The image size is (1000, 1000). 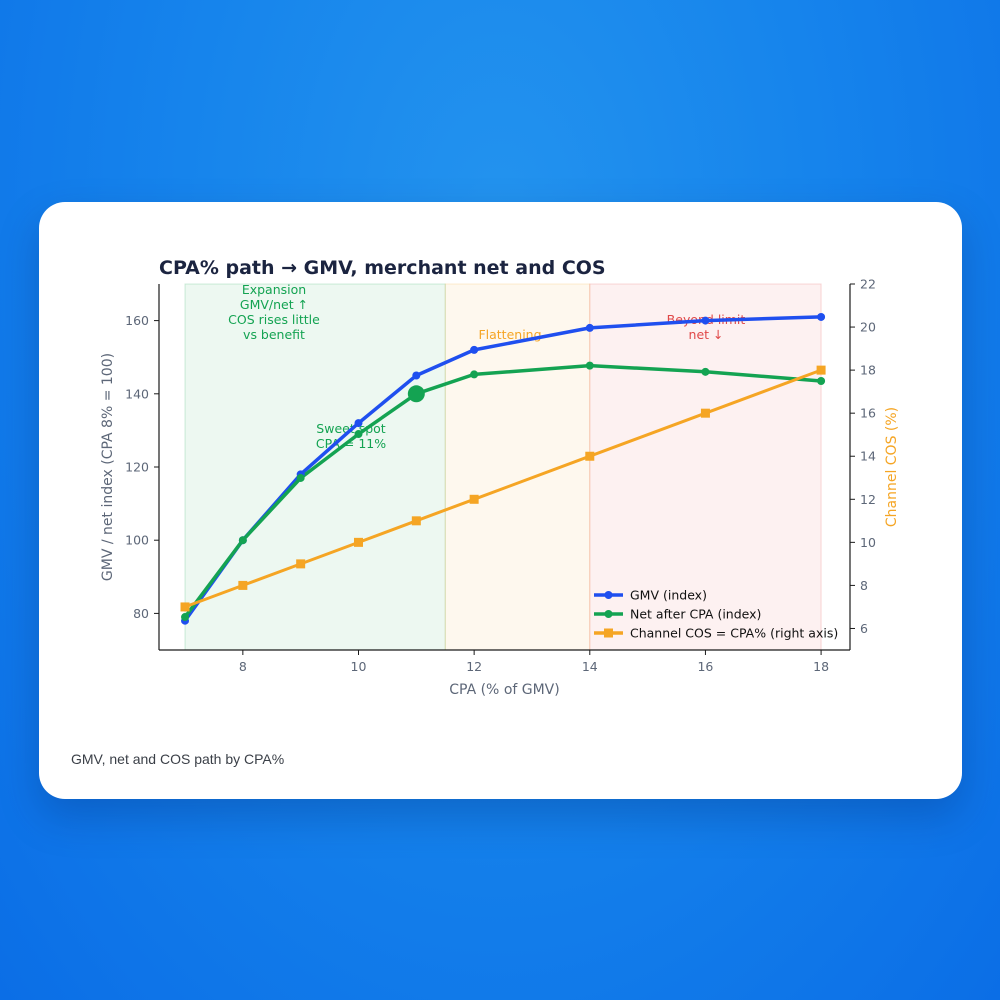 I want to click on x-tick-label: 16, so click(x=705, y=666).